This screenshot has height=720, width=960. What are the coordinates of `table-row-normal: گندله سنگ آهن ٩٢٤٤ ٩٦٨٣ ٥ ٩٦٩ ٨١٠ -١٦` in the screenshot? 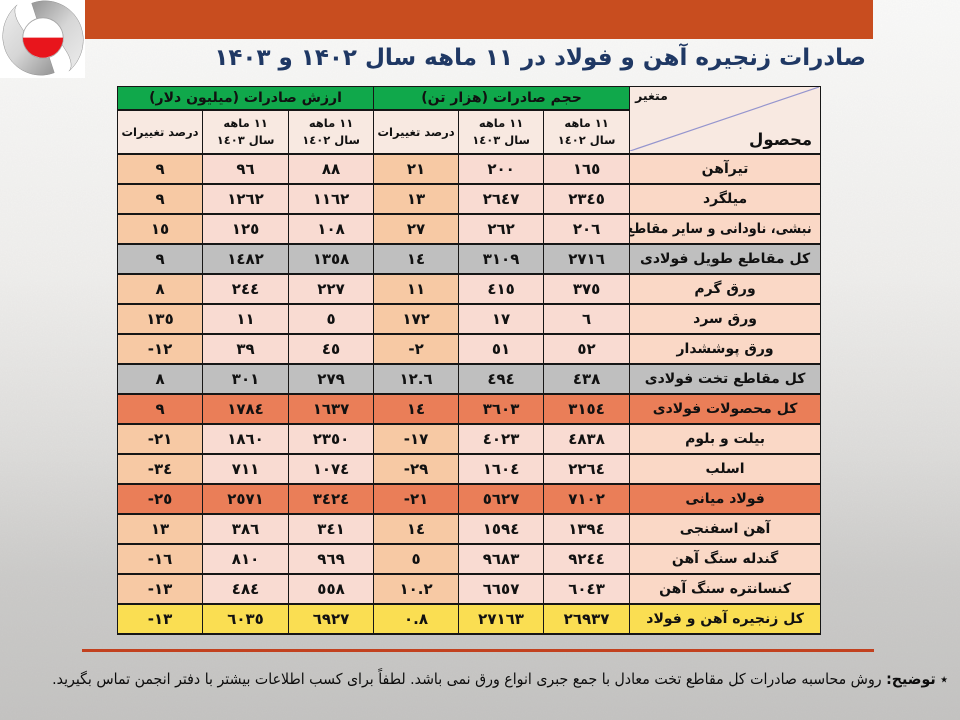 It's located at (469, 559).